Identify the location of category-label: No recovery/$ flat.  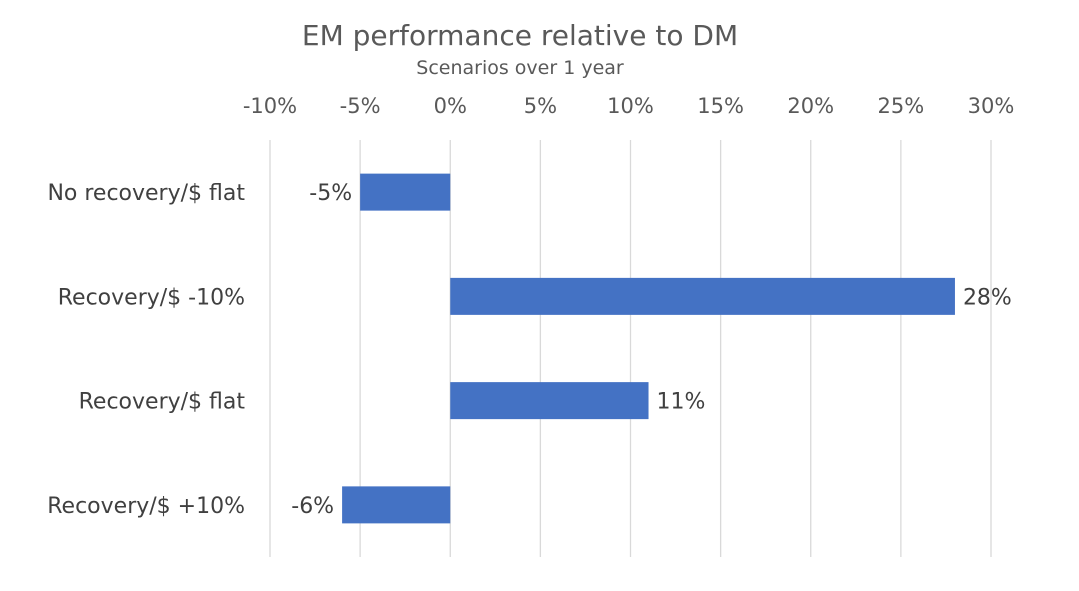
(146, 193).